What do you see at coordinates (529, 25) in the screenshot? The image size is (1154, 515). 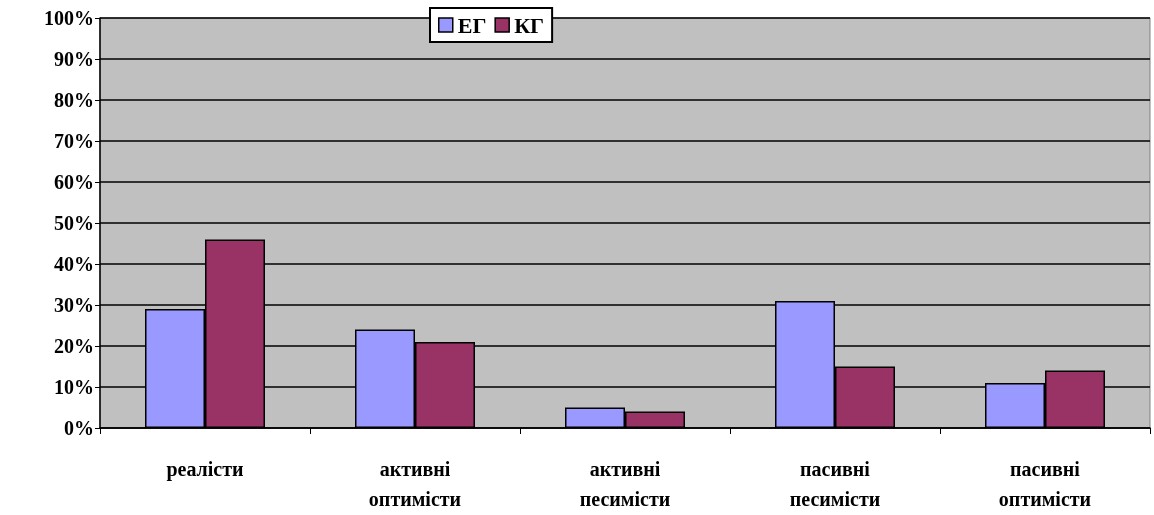 I see `legend-label: КГ` at bounding box center [529, 25].